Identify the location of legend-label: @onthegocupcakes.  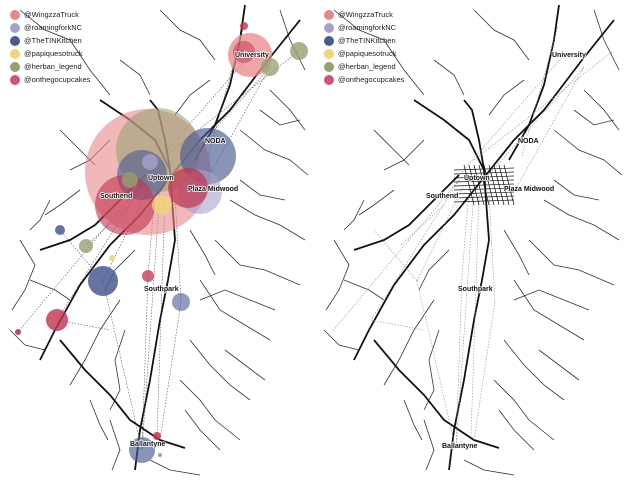
(57, 79).